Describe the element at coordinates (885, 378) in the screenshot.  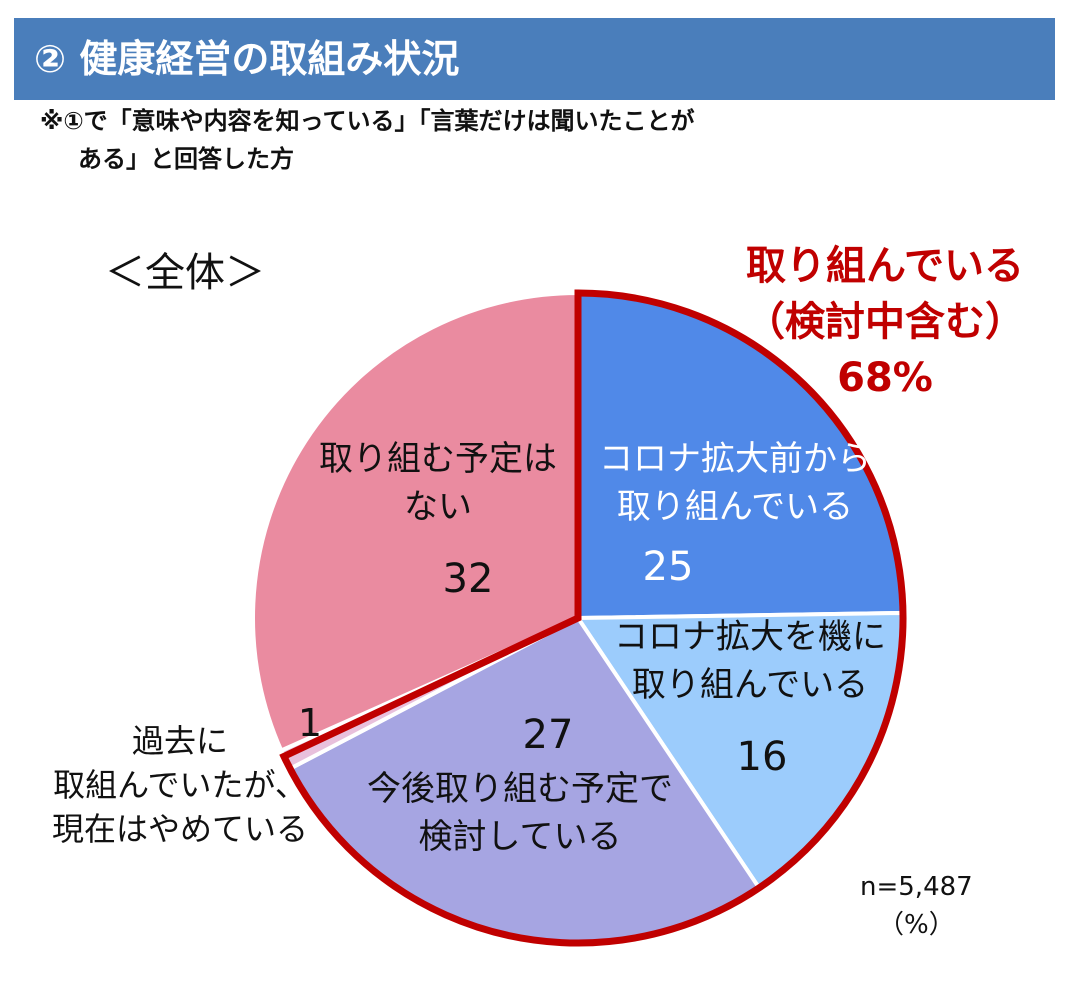
I see `callout-value: 68%` at that location.